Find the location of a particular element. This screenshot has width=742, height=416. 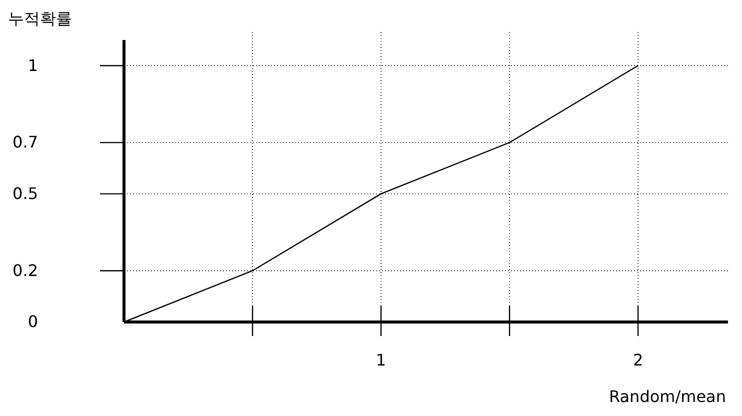

y-tick-label: 0.7 is located at coordinates (25, 142).